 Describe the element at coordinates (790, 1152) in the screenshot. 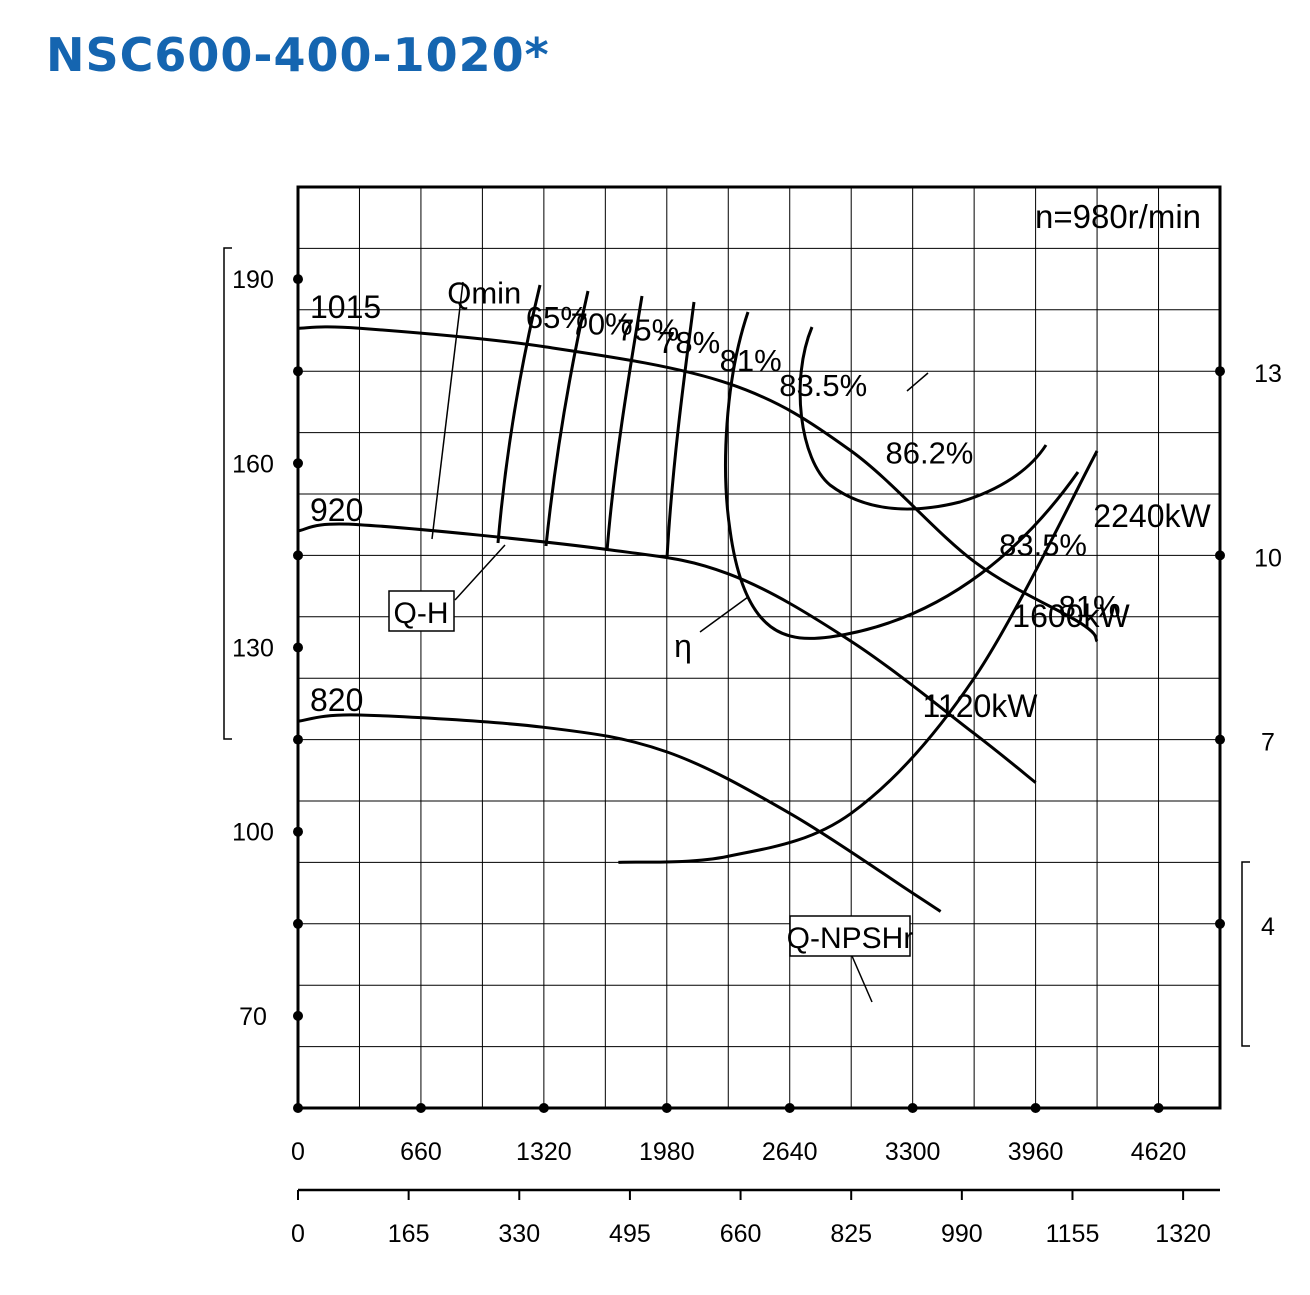

I see `x-tick-label: 2640` at that location.